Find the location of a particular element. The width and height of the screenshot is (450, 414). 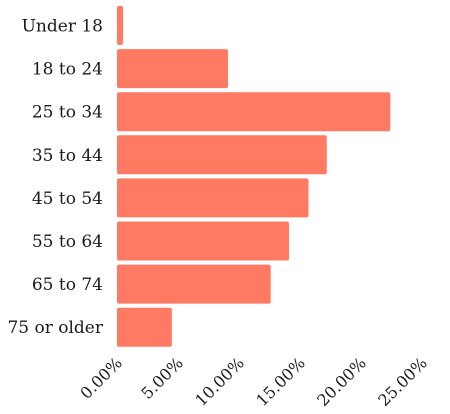

category-label-1: 18 to 24 is located at coordinates (67, 70).